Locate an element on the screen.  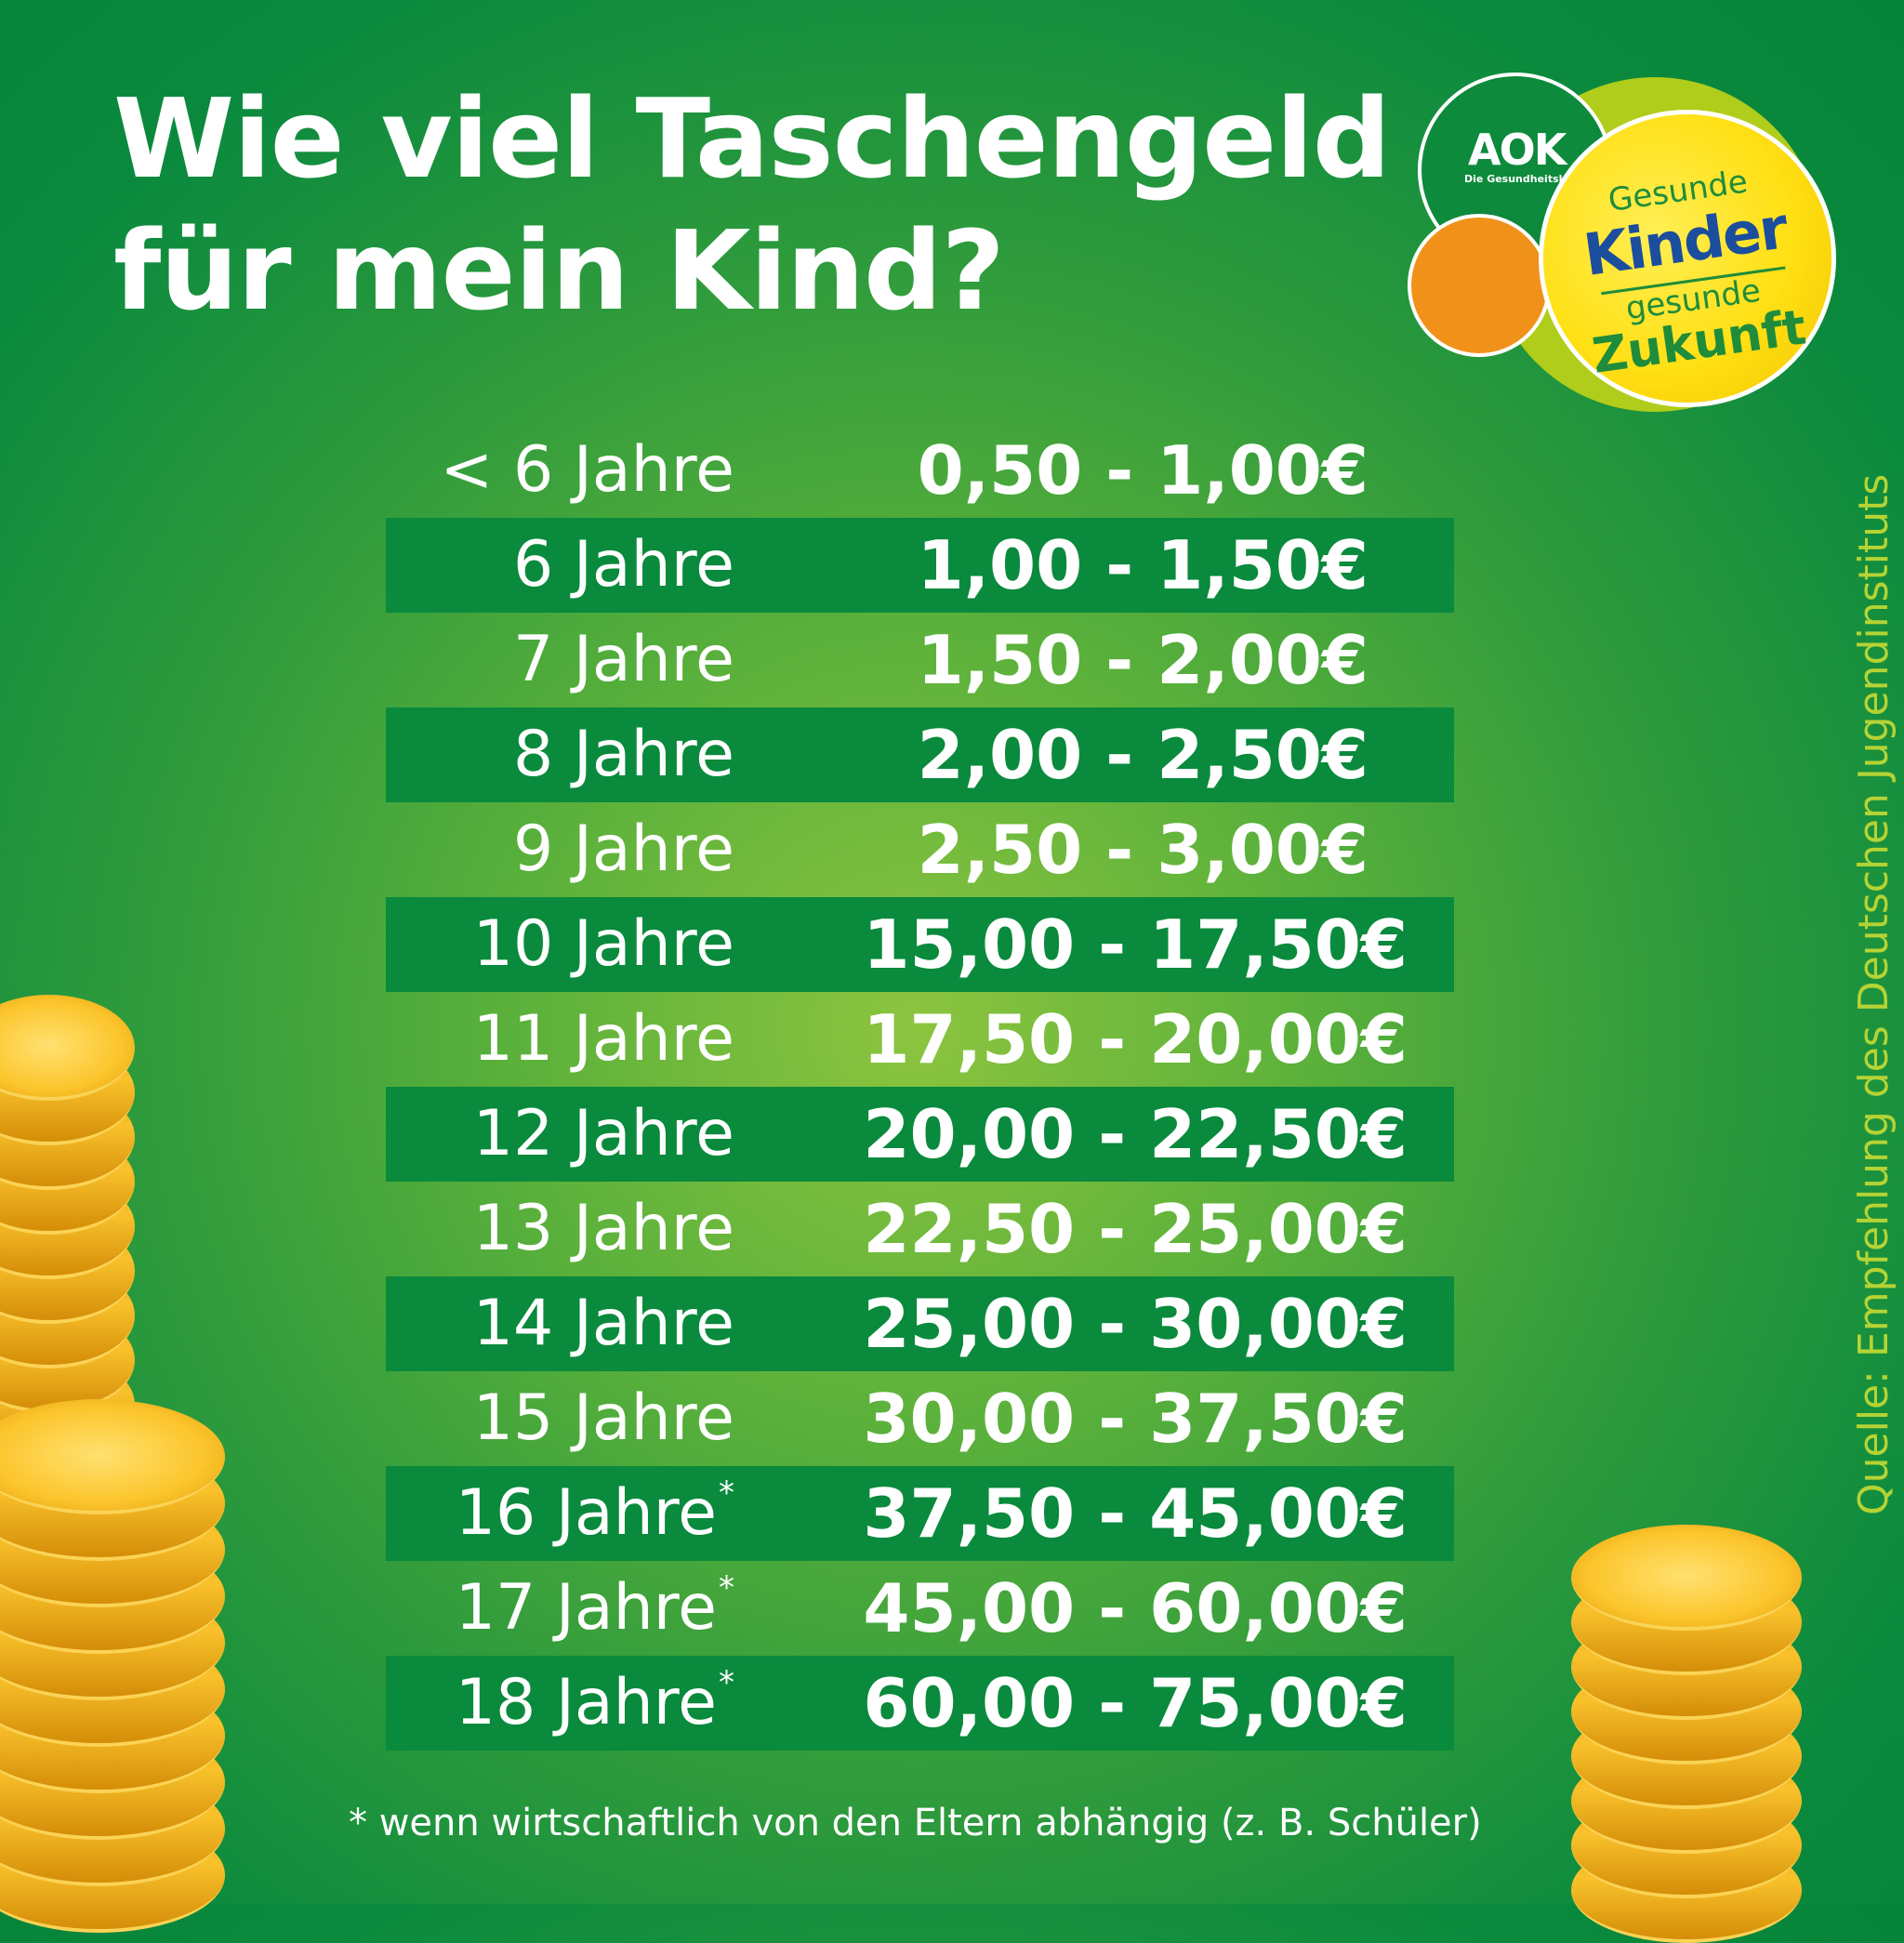
age-text: 9 Jahre is located at coordinates (623, 850).